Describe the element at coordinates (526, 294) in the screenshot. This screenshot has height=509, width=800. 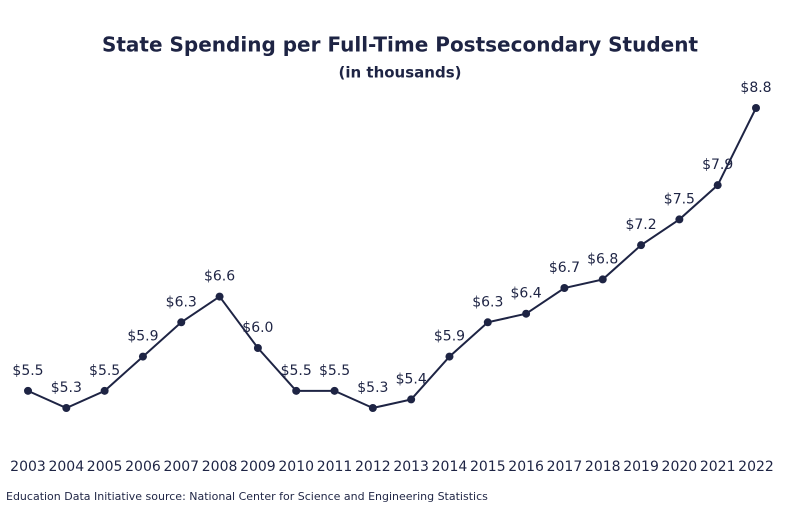
I see `data-label: $6.4` at that location.